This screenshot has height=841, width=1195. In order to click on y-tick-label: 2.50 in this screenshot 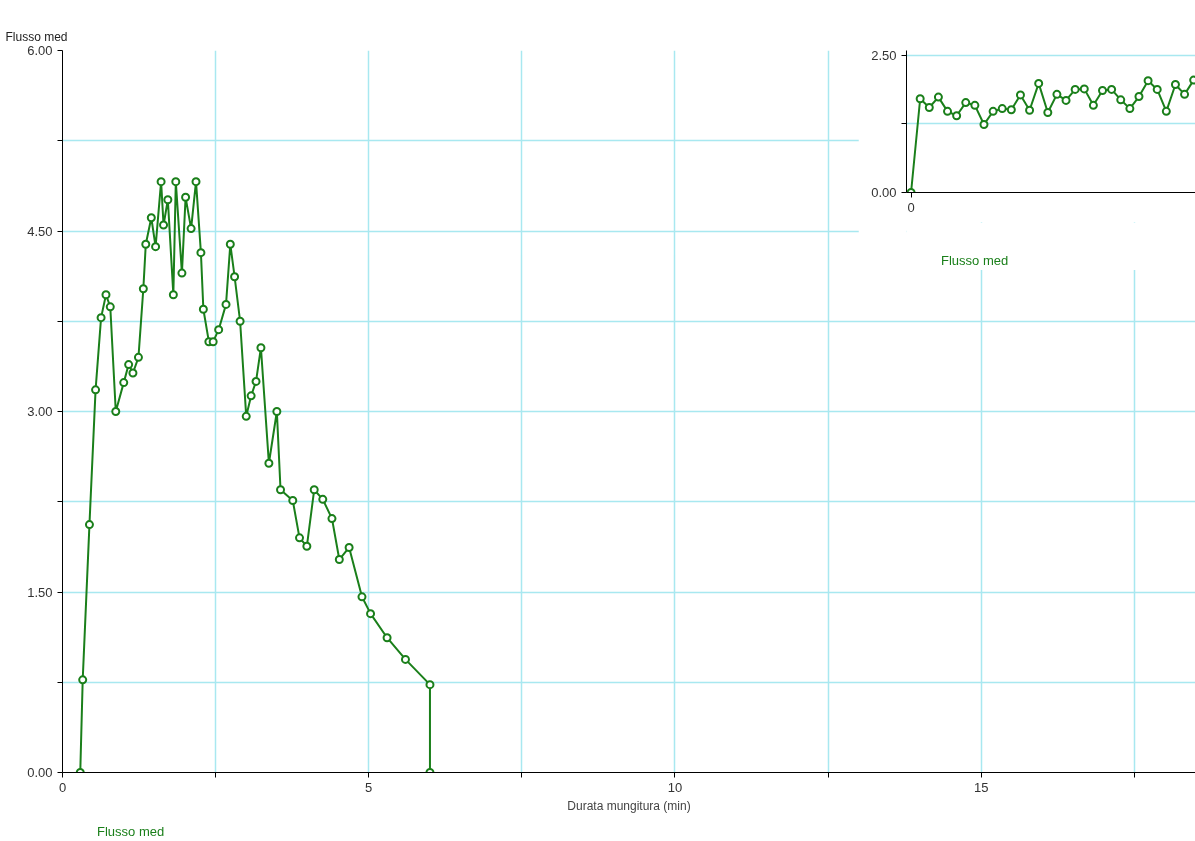, I will do `click(884, 55)`.